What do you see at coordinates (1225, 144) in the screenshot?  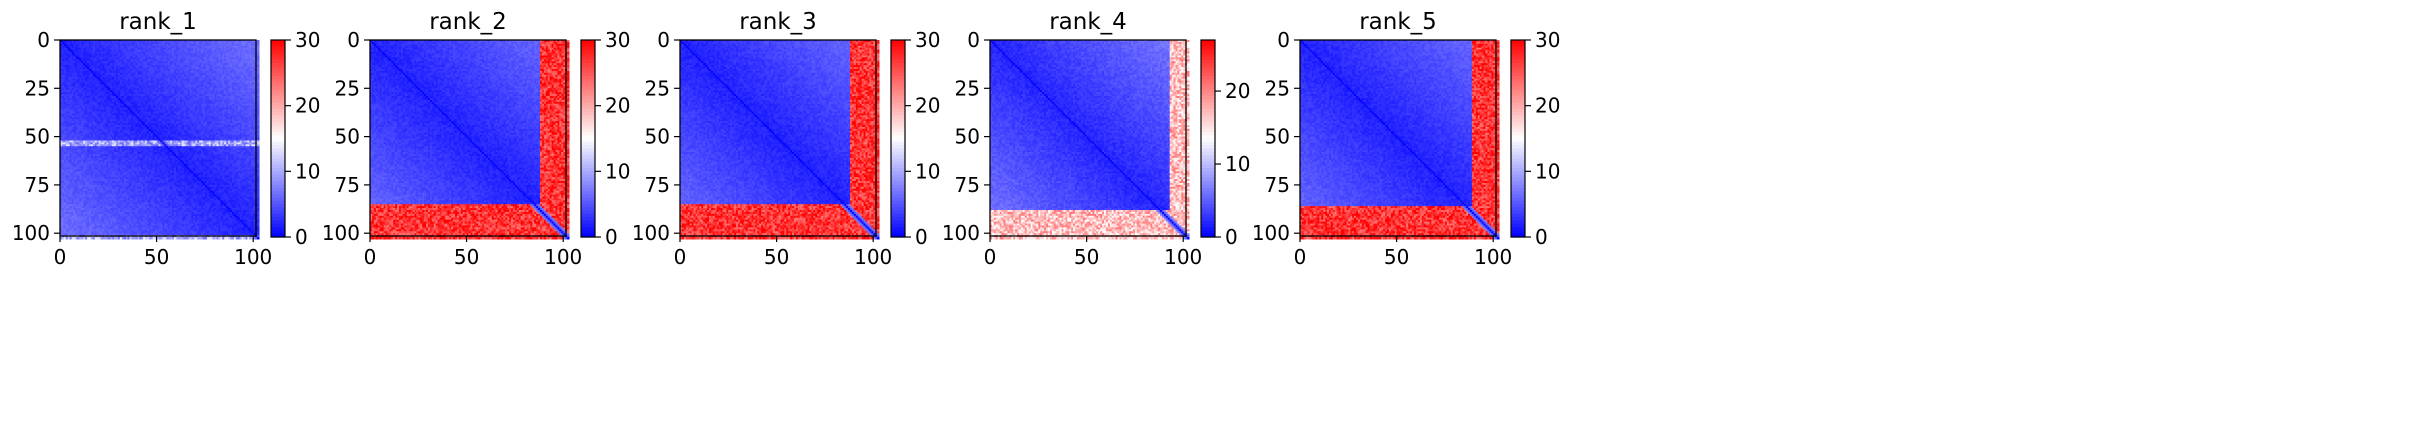 I see `colorbar: 0 10 20` at bounding box center [1225, 144].